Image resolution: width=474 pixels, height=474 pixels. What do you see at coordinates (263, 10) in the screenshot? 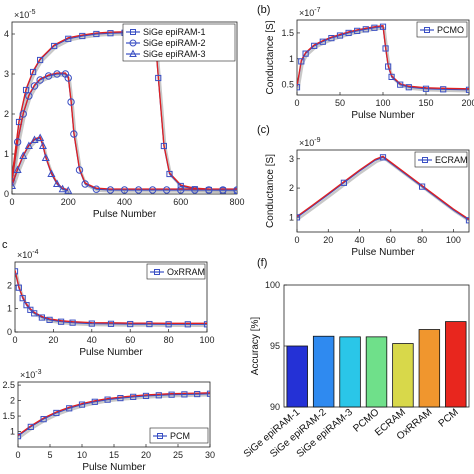
I see `panel-tag-b: (b)` at bounding box center [263, 10].